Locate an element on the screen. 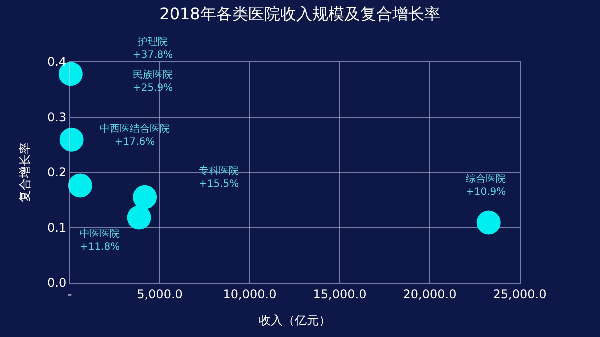 The height and width of the screenshot is (337, 600). annotation: 中西医结合医院 +17.6% is located at coordinates (135, 135).